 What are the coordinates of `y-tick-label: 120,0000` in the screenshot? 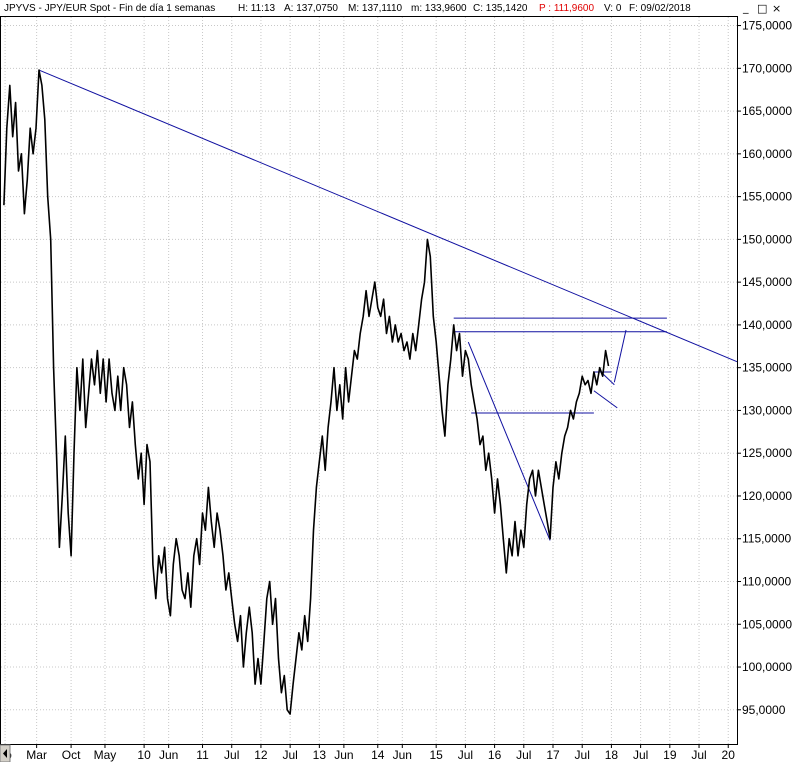 It's located at (767, 496).